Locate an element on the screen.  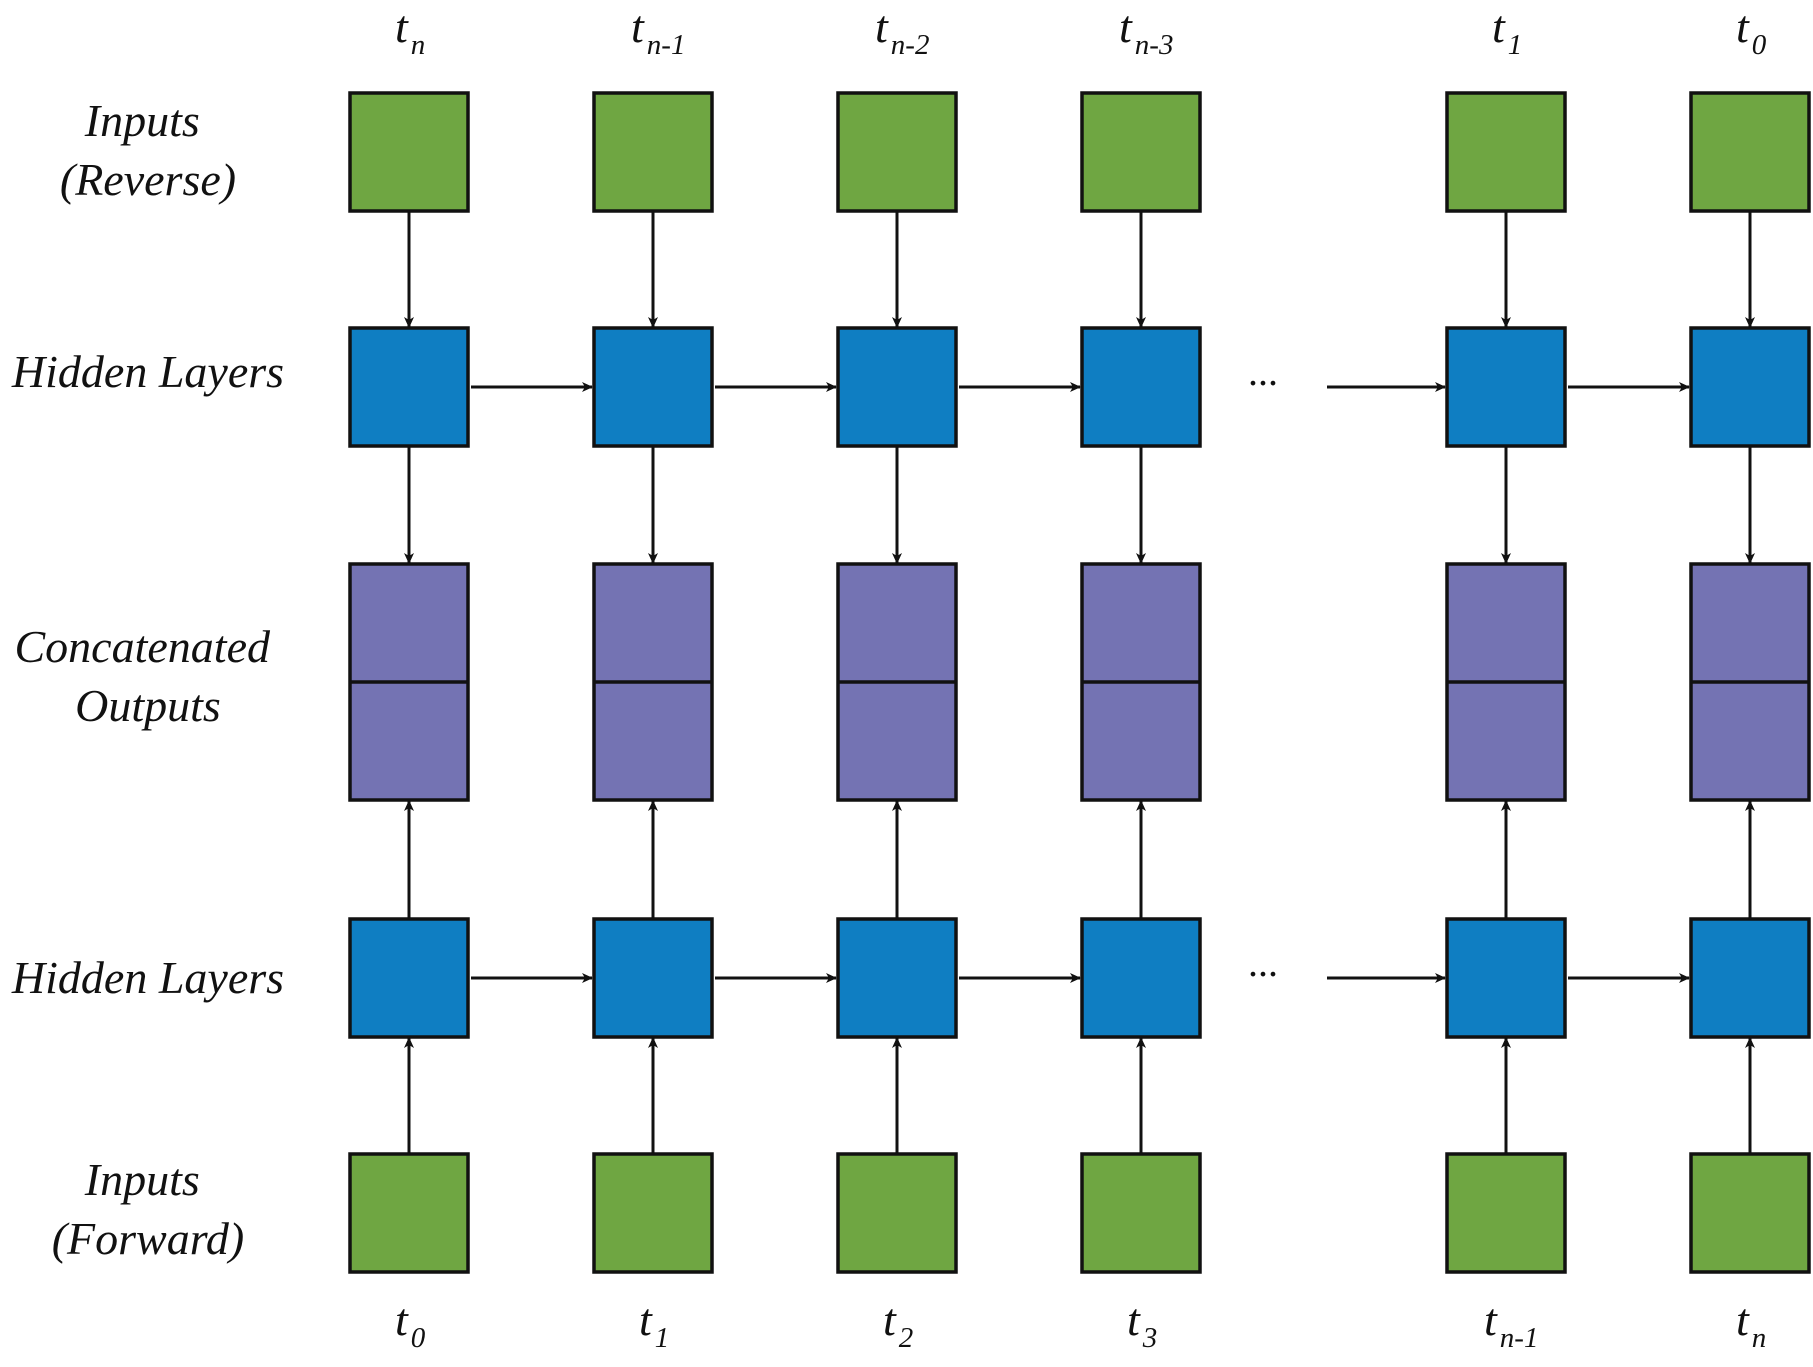
row-label-inputs-reverse-line1: Inputs is located at coordinates (142, 120).